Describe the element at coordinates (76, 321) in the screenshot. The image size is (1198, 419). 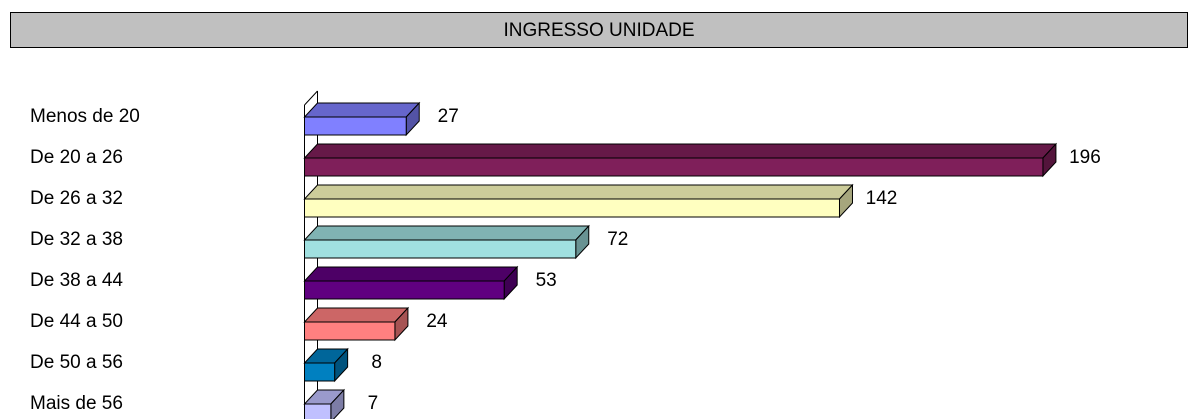
I see `category-label: De 44 a 50` at that location.